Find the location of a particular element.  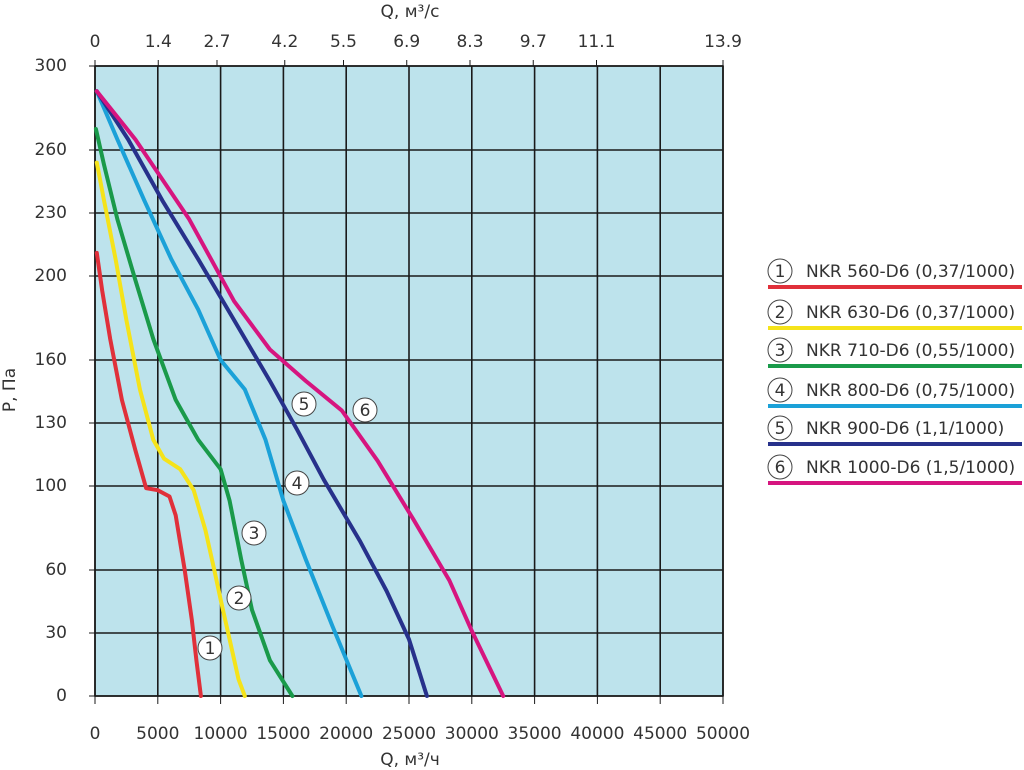

x-tick-label: 45000 is located at coordinates (660, 734).